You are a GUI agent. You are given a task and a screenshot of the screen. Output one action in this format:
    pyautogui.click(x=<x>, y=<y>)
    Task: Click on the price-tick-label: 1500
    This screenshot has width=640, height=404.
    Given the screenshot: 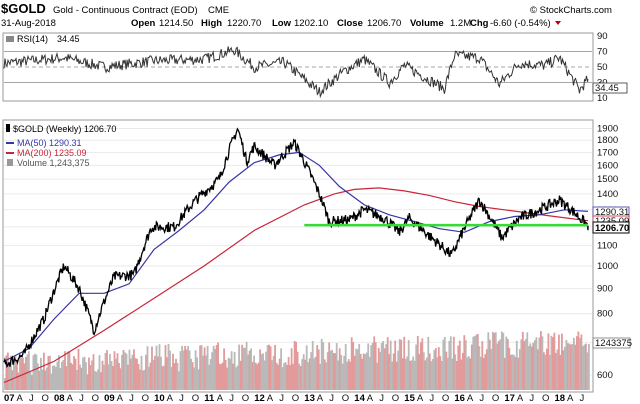 What is the action you would take?
    pyautogui.click(x=607, y=179)
    